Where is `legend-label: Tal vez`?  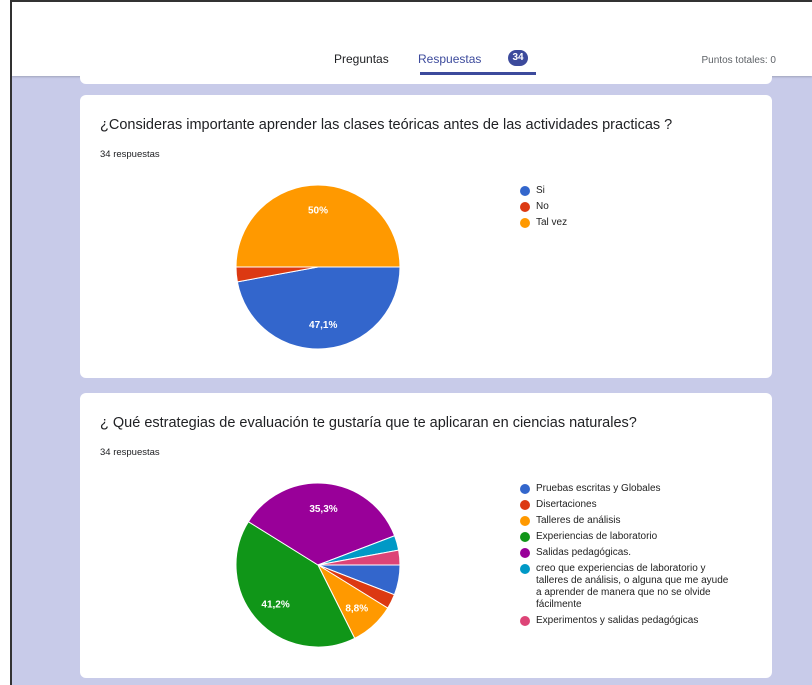 legend-label: Tal vez is located at coordinates (552, 222).